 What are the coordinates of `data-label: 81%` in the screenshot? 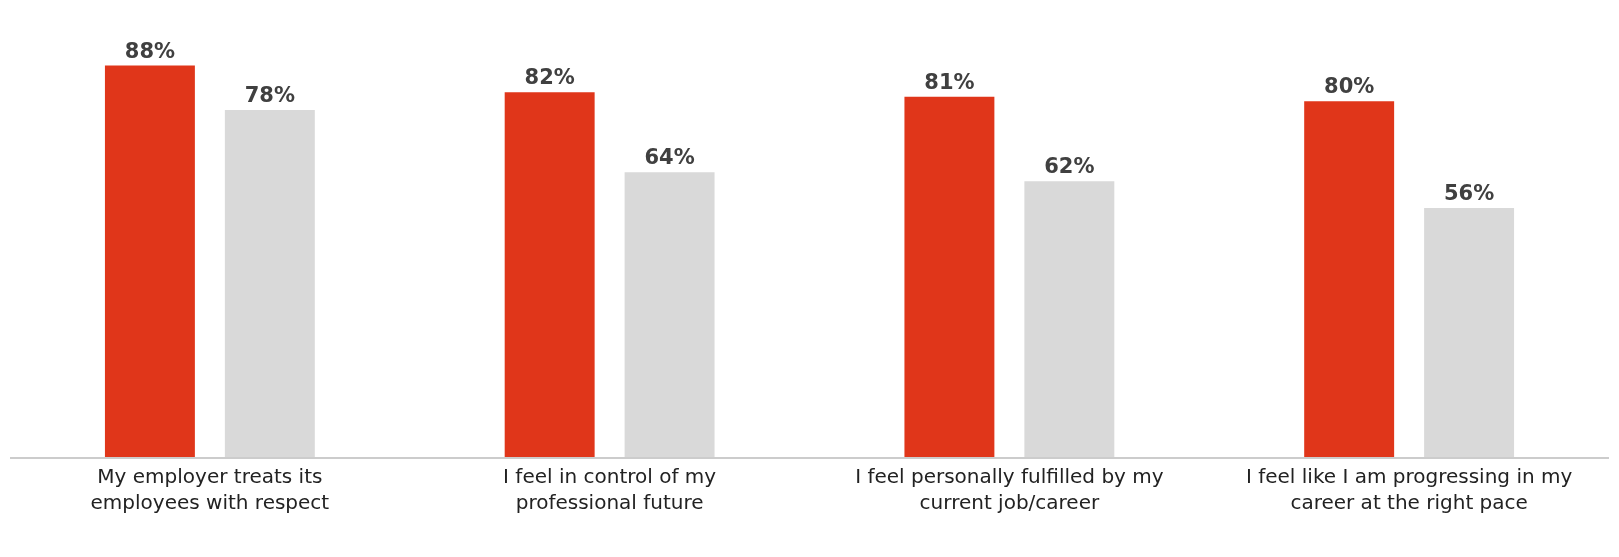 It's located at (949, 81).